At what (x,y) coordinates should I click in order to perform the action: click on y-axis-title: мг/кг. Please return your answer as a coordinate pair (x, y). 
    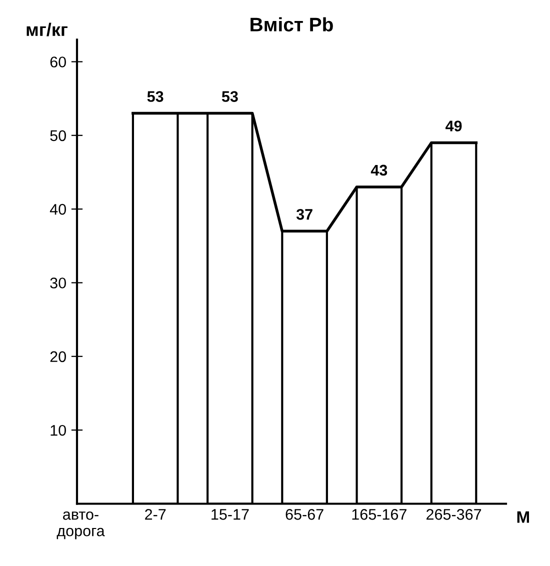
    Looking at the image, I should click on (47, 29).